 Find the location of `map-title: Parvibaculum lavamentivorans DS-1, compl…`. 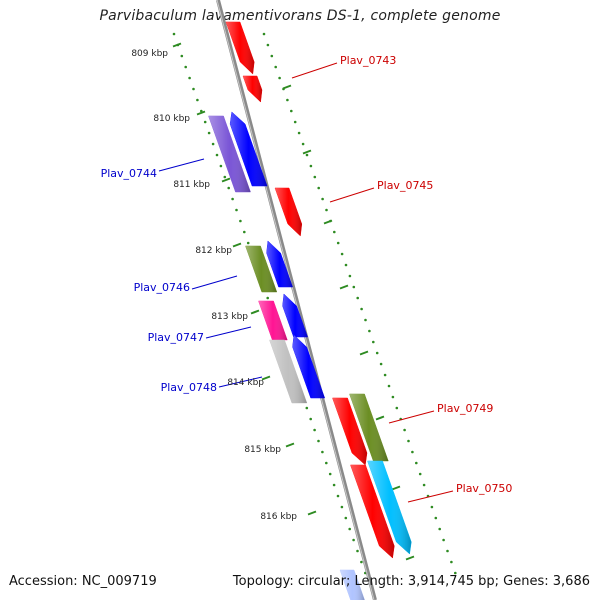

map-title: Parvibaculum lavamentivorans DS-1, compl… is located at coordinates (300, 16).